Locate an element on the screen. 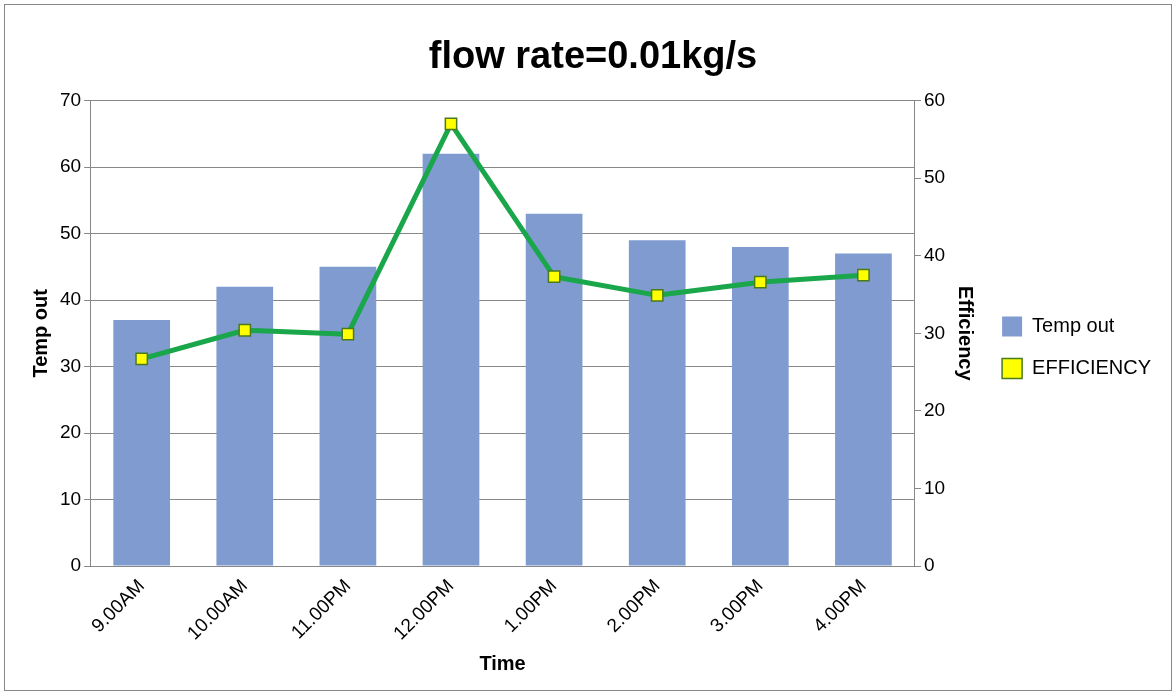  y-tick-label: 30 is located at coordinates (70, 365).